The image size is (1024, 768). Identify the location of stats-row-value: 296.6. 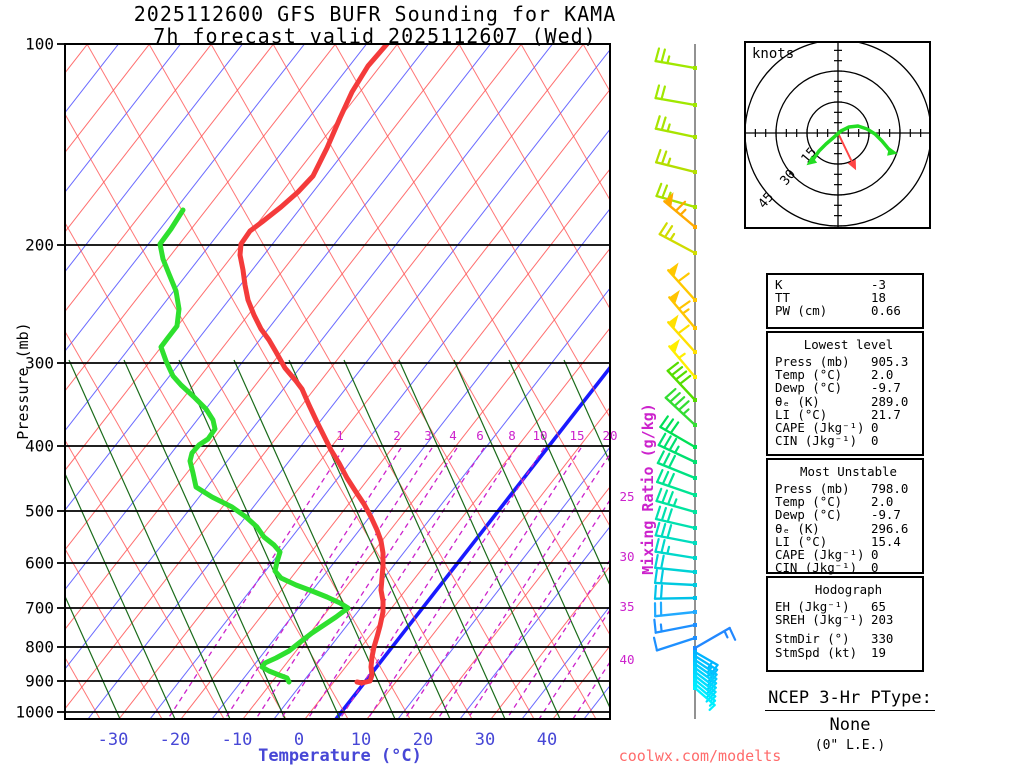
(890, 528).